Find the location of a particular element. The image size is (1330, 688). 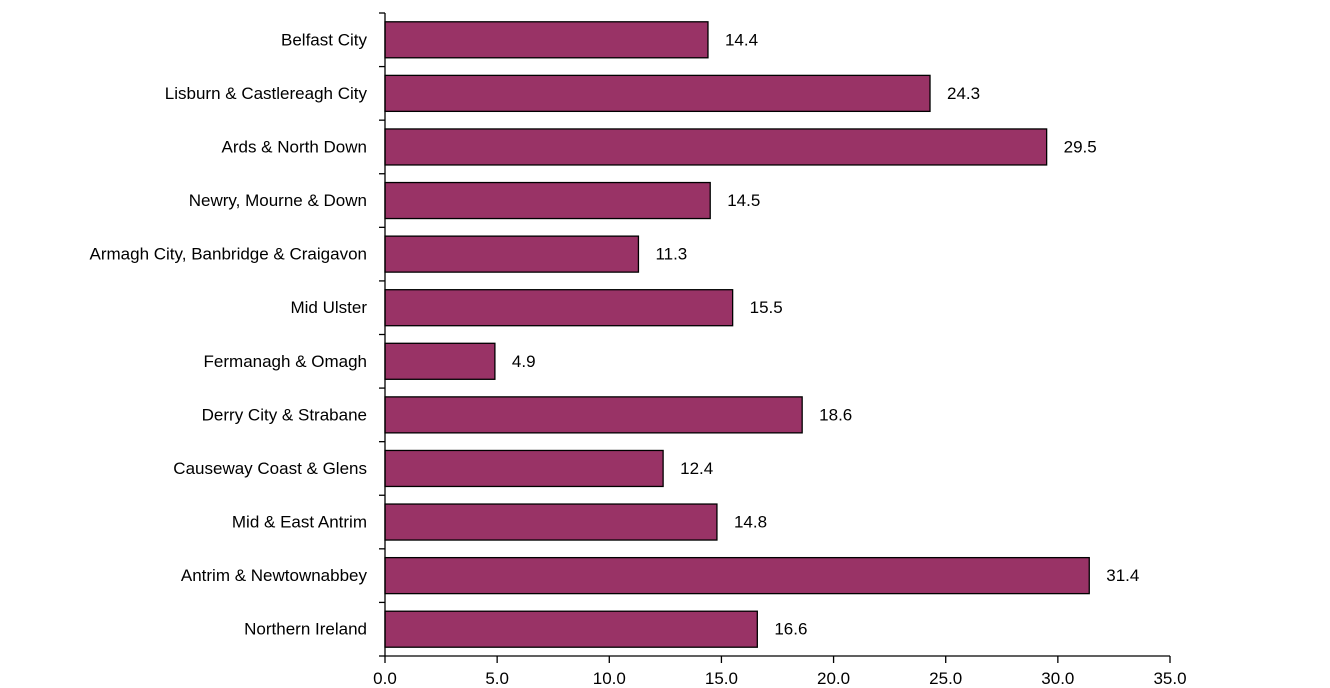

x-tick-label-6: 30.0 is located at coordinates (1057, 678).